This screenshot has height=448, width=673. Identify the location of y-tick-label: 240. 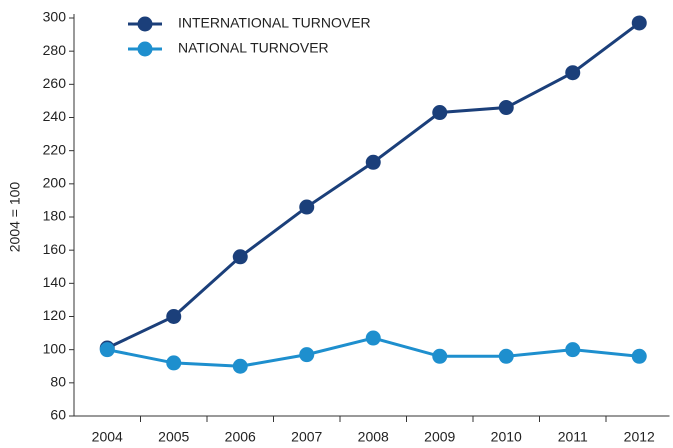
(55, 116).